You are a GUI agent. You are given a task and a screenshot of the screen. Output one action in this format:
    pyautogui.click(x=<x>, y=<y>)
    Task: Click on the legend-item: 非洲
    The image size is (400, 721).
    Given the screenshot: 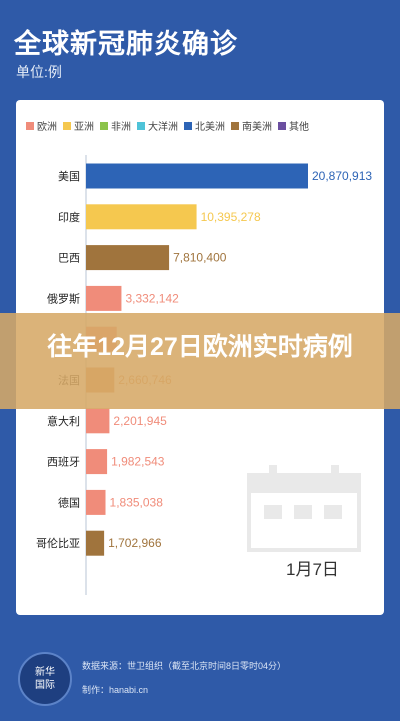 What is the action you would take?
    pyautogui.click(x=115, y=125)
    